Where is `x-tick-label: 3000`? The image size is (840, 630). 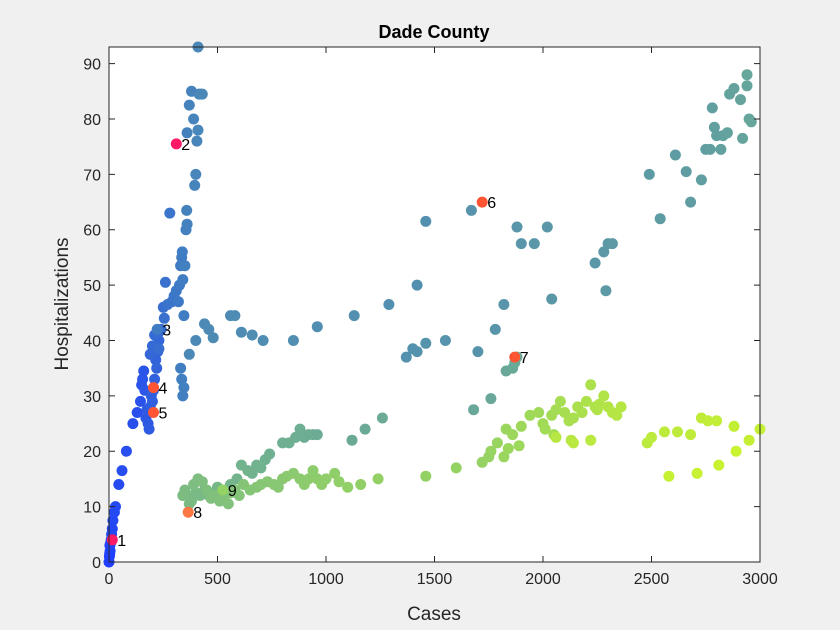
x-tick-label: 3000 is located at coordinates (760, 579).